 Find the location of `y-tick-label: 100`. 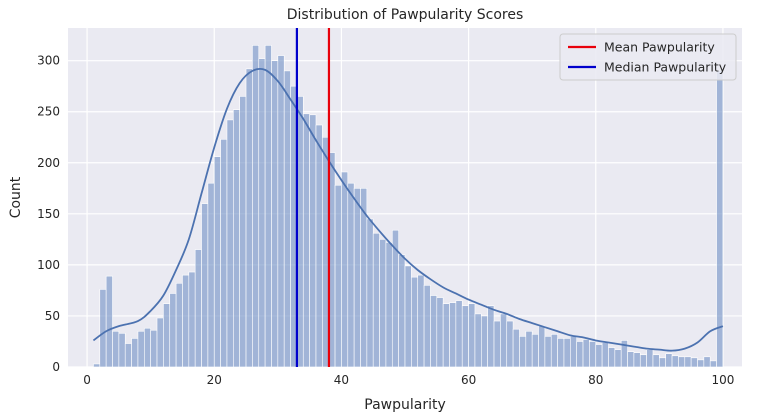

y-tick-label: 100 is located at coordinates (48, 265).